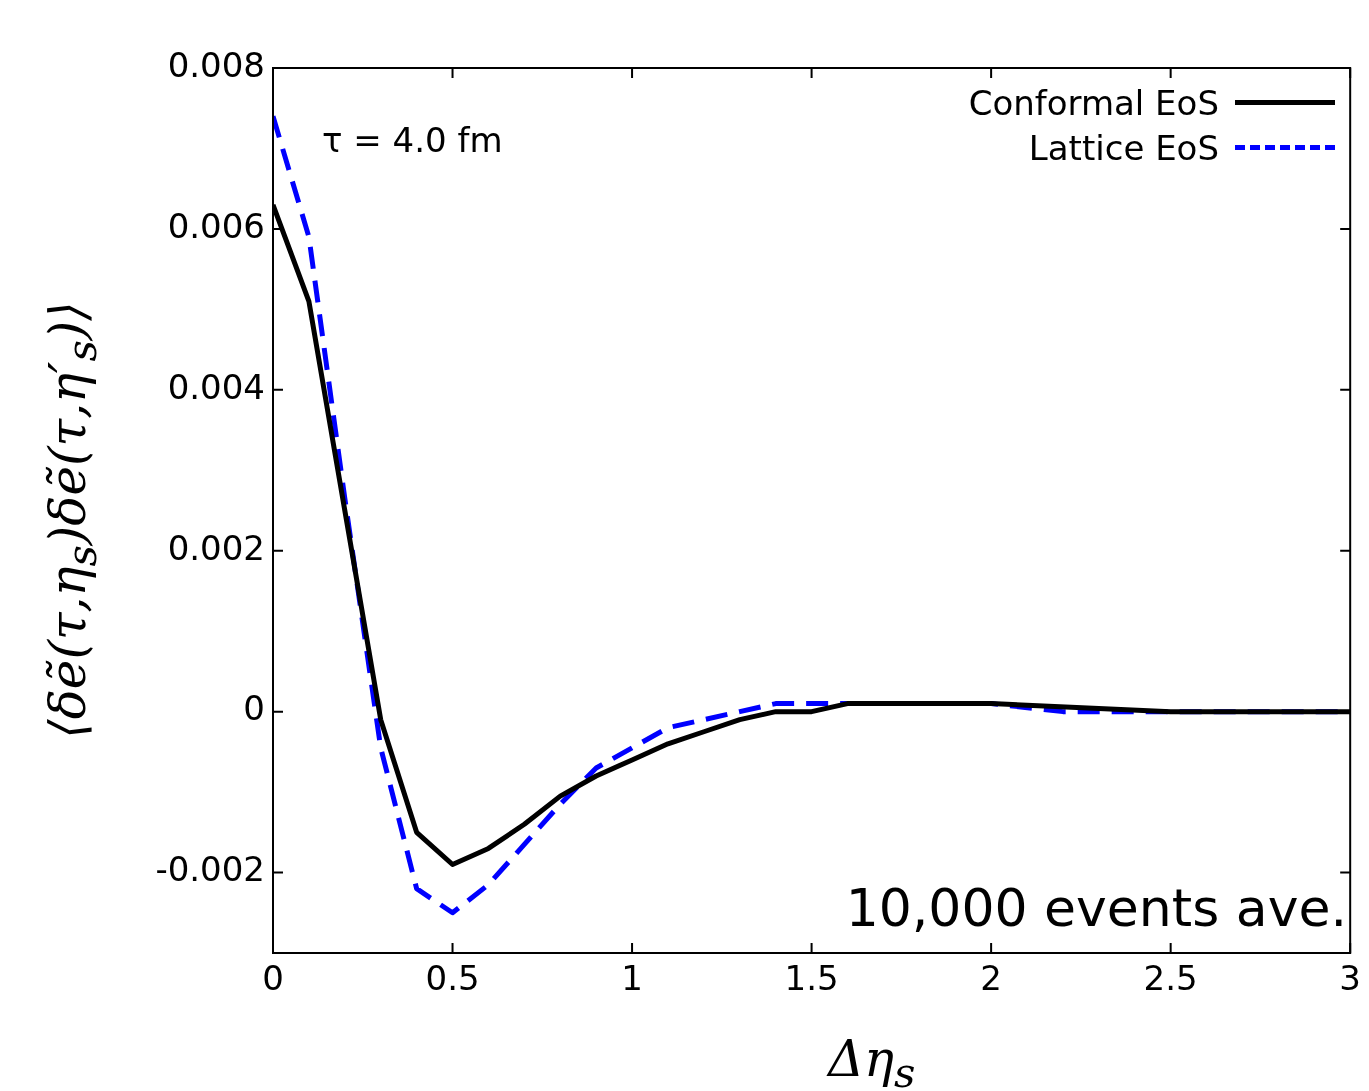 This screenshot has height=1091, width=1369. What do you see at coordinates (991, 978) in the screenshot?
I see `x-tick-label: 2` at bounding box center [991, 978].